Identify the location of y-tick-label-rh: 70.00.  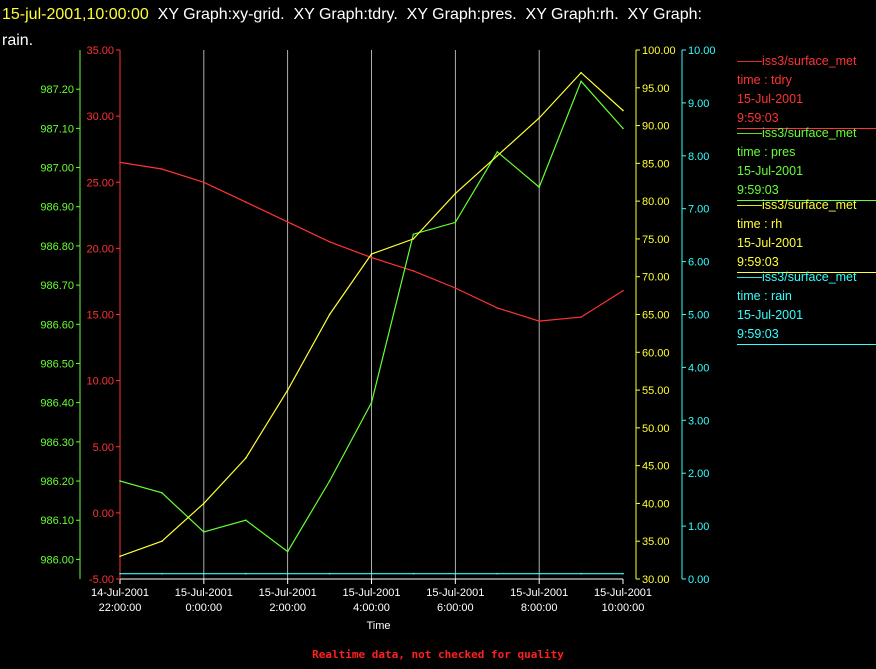
(656, 278).